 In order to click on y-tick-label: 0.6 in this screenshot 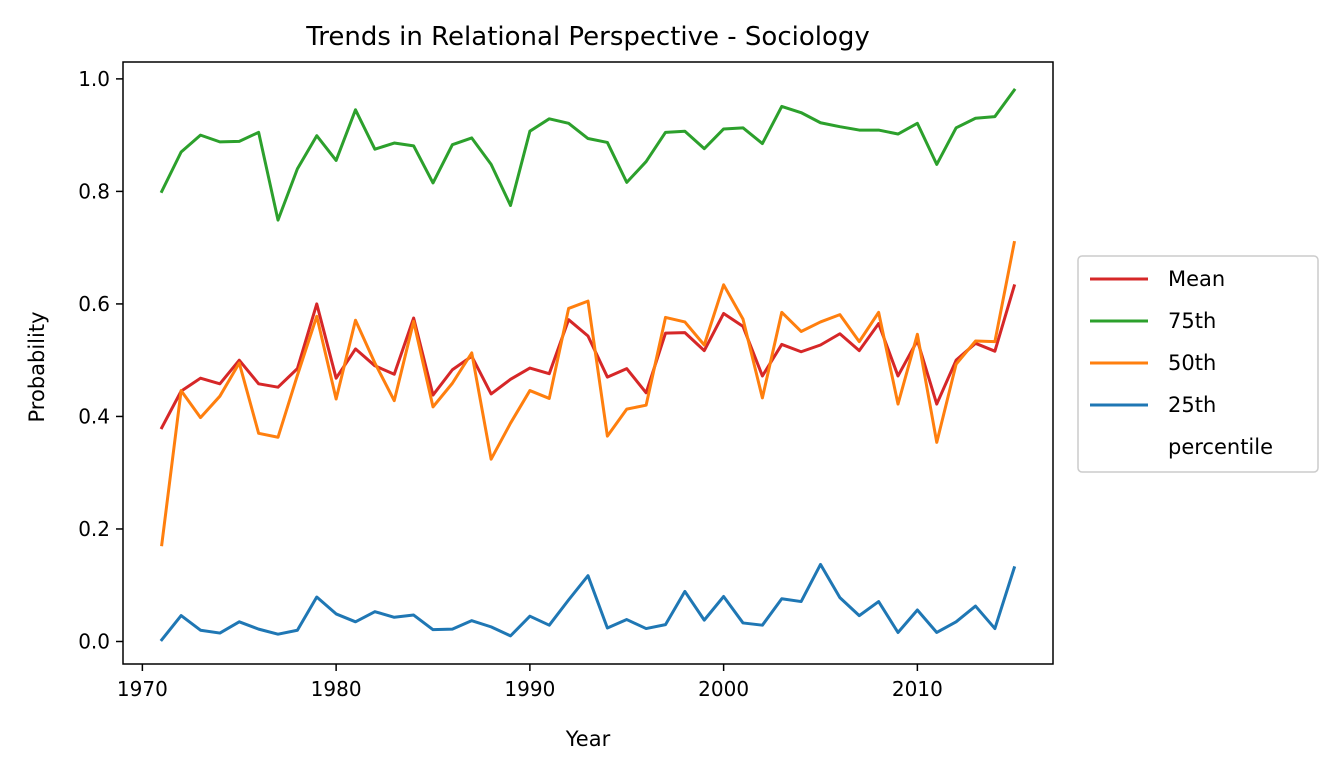, I will do `click(94, 304)`.